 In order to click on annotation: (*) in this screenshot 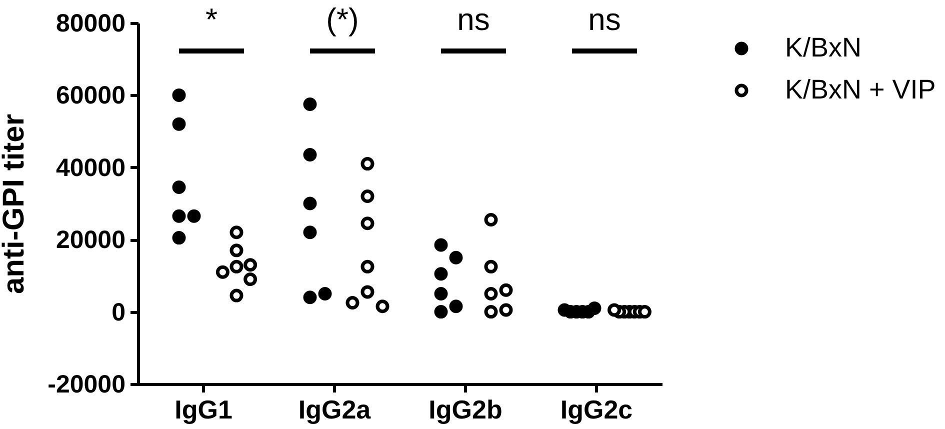, I will do `click(342, 19)`.